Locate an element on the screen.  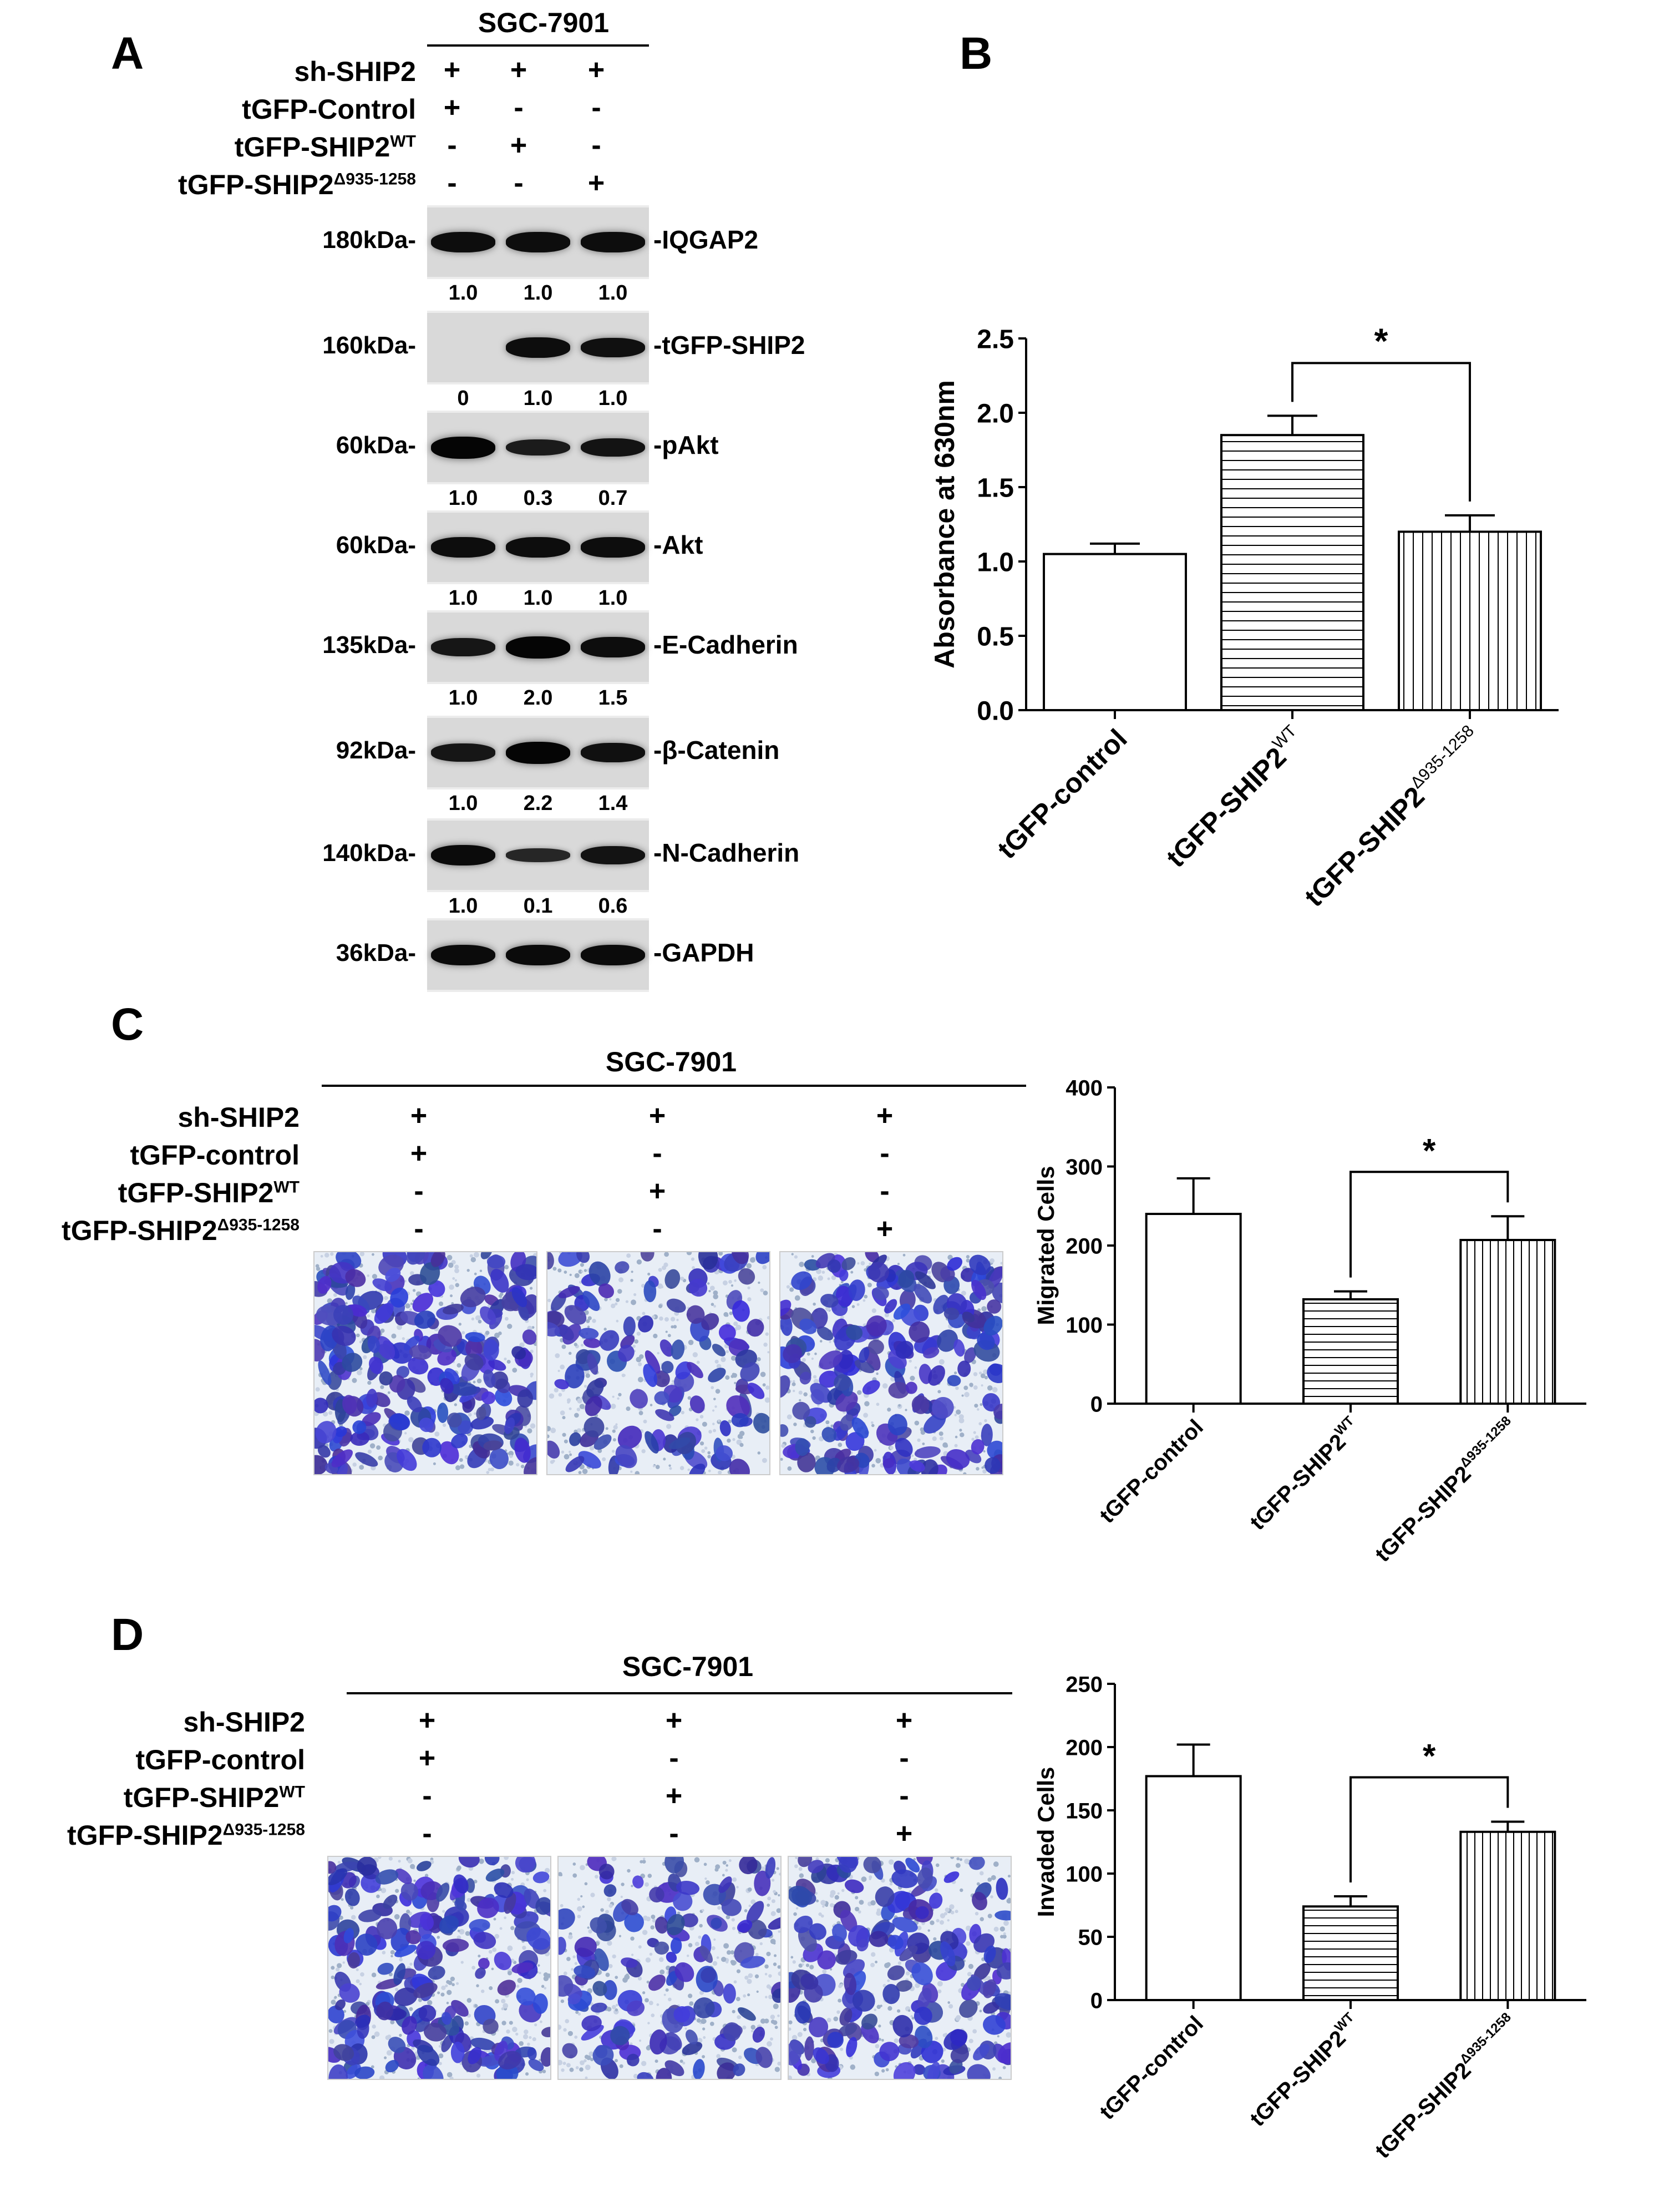
a-condition-superscript: WT is located at coordinates (403, 141).